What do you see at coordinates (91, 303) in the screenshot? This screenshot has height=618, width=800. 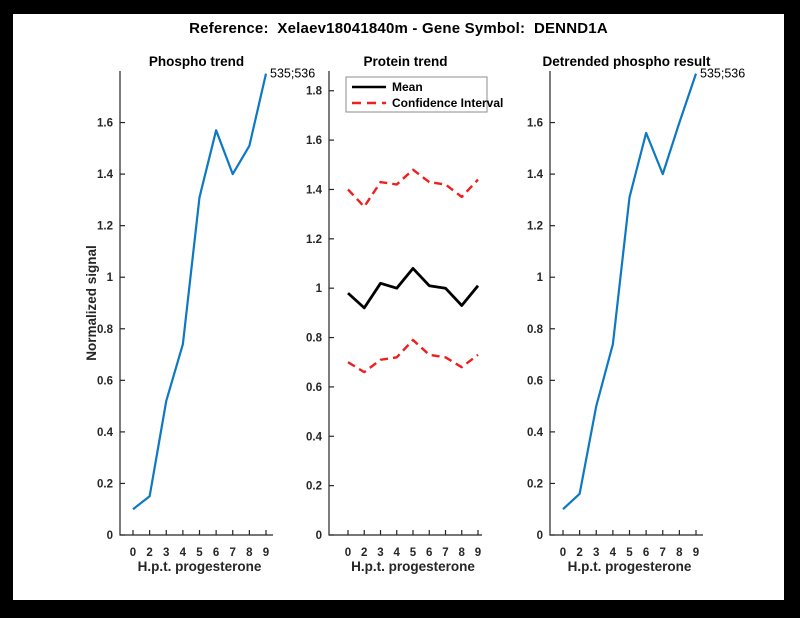 I see `y-axis-label: Normalized signal` at bounding box center [91, 303].